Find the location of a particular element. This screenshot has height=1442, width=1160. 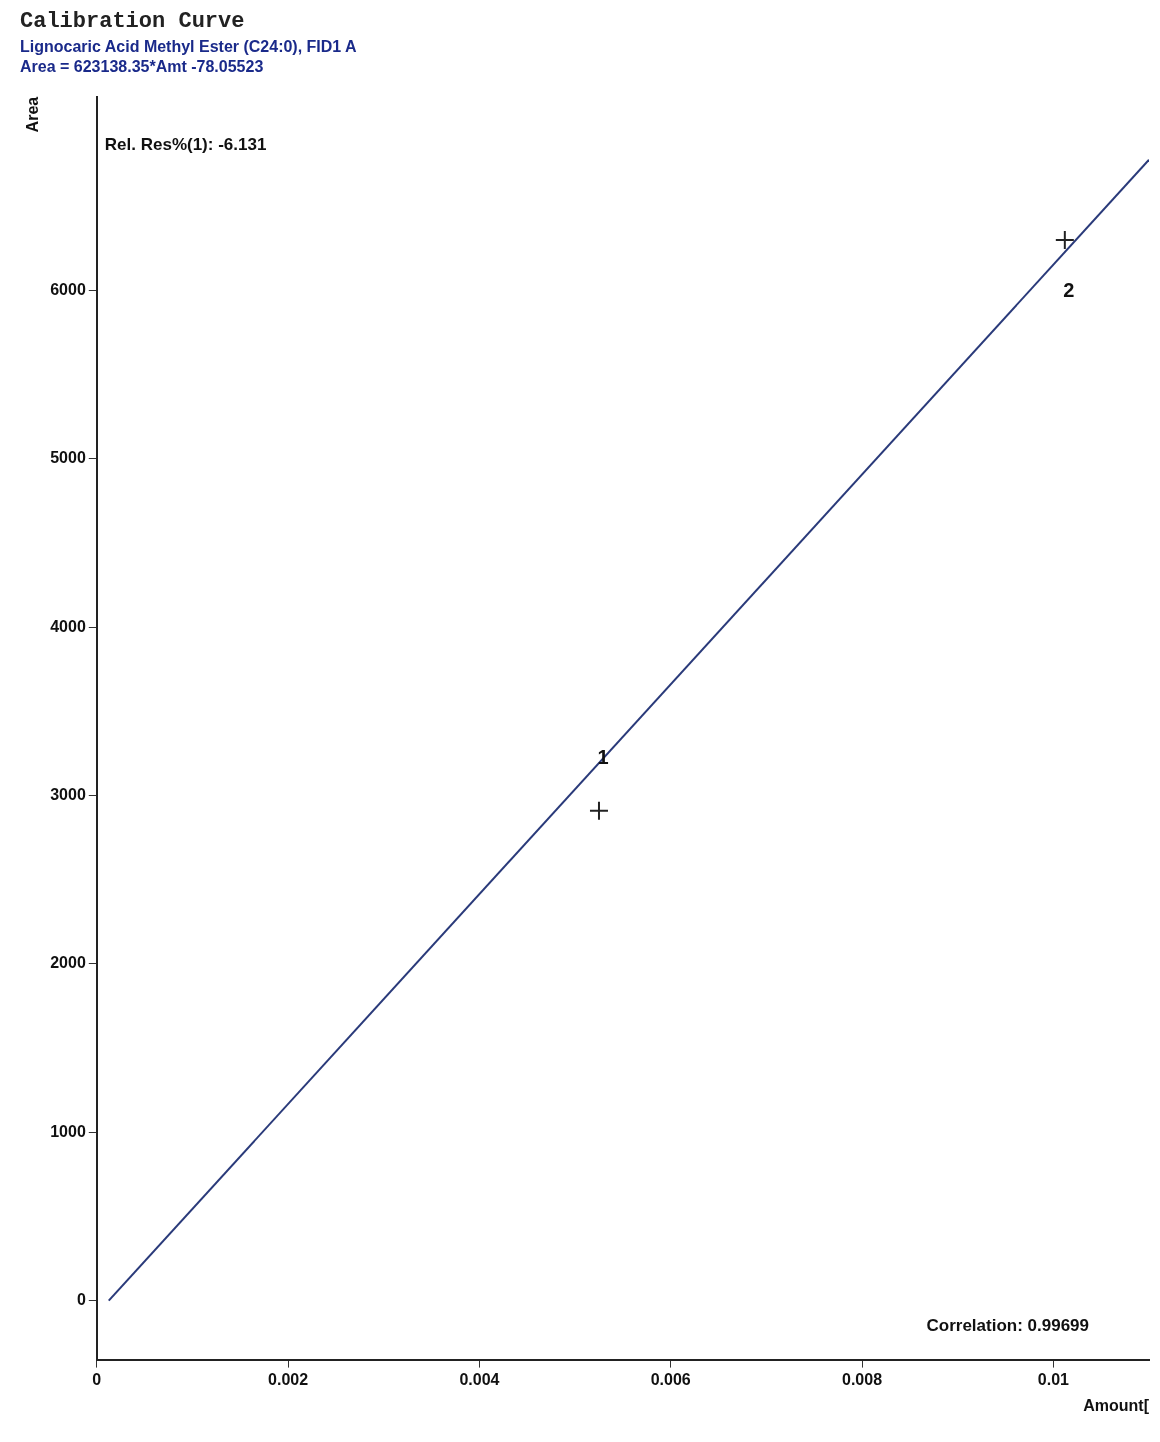

annotation: 2 is located at coordinates (1069, 290).